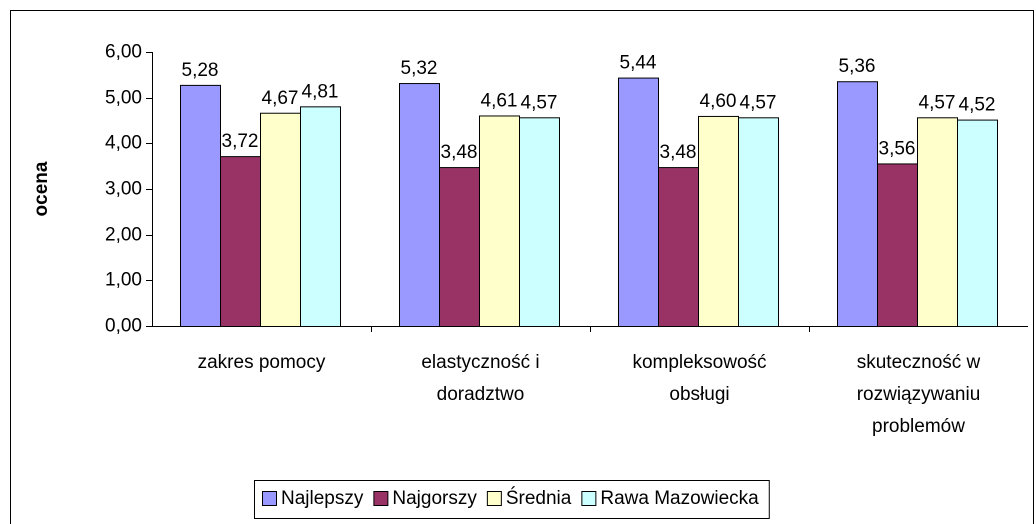 The image size is (1036, 524). Describe the element at coordinates (918, 394) in the screenshot. I see `x-tick-label: skuteczność w rozwiązywaniu problemów` at that location.